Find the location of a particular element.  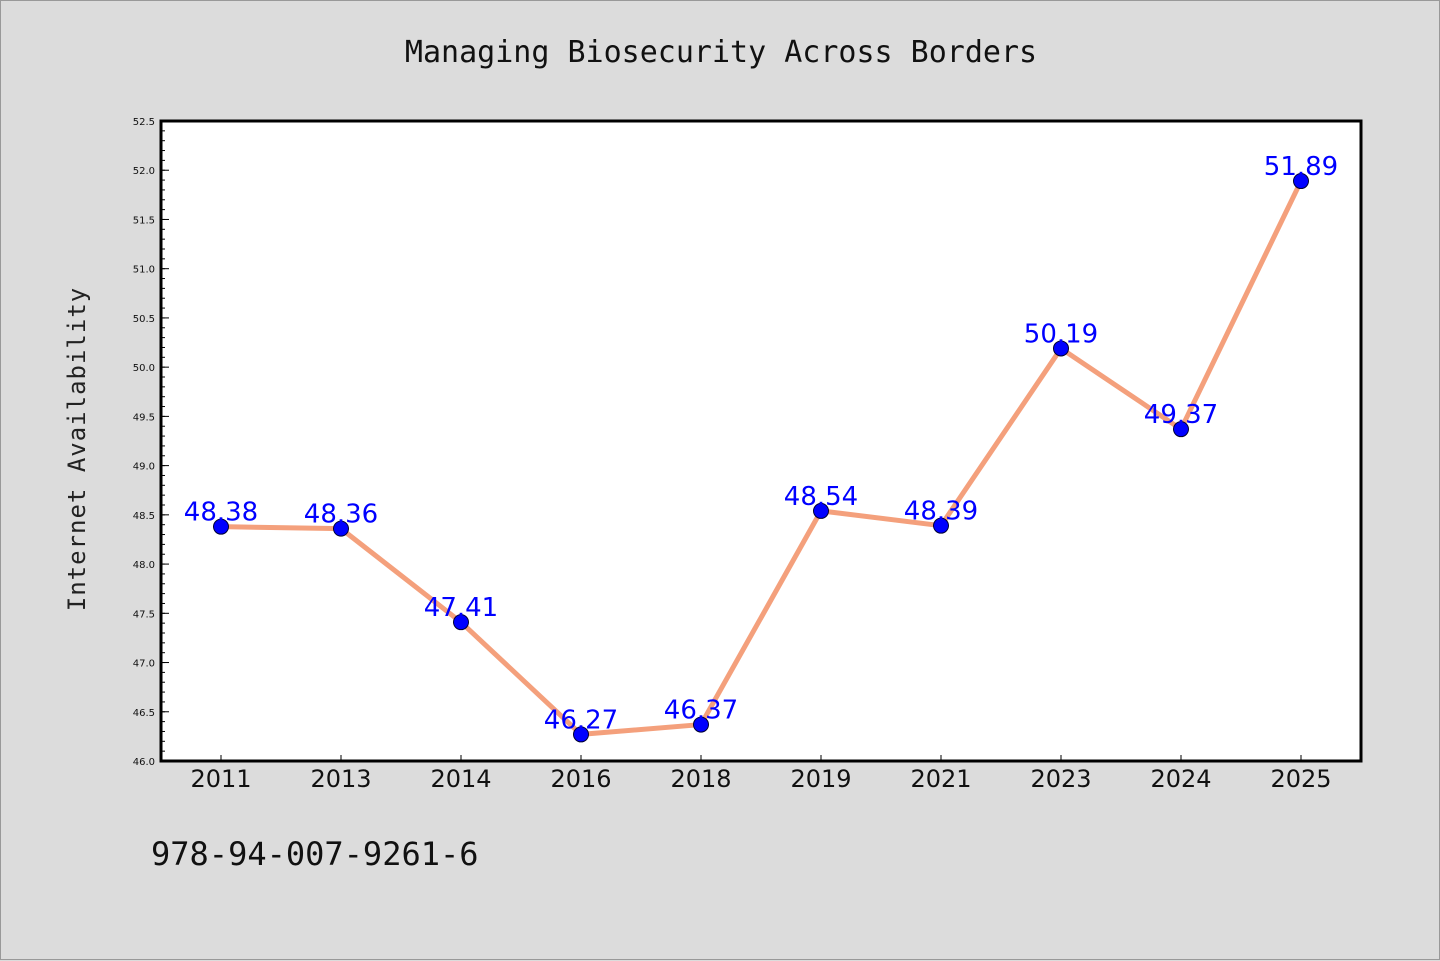

y-tick-label: 50.0 is located at coordinates (144, 368).